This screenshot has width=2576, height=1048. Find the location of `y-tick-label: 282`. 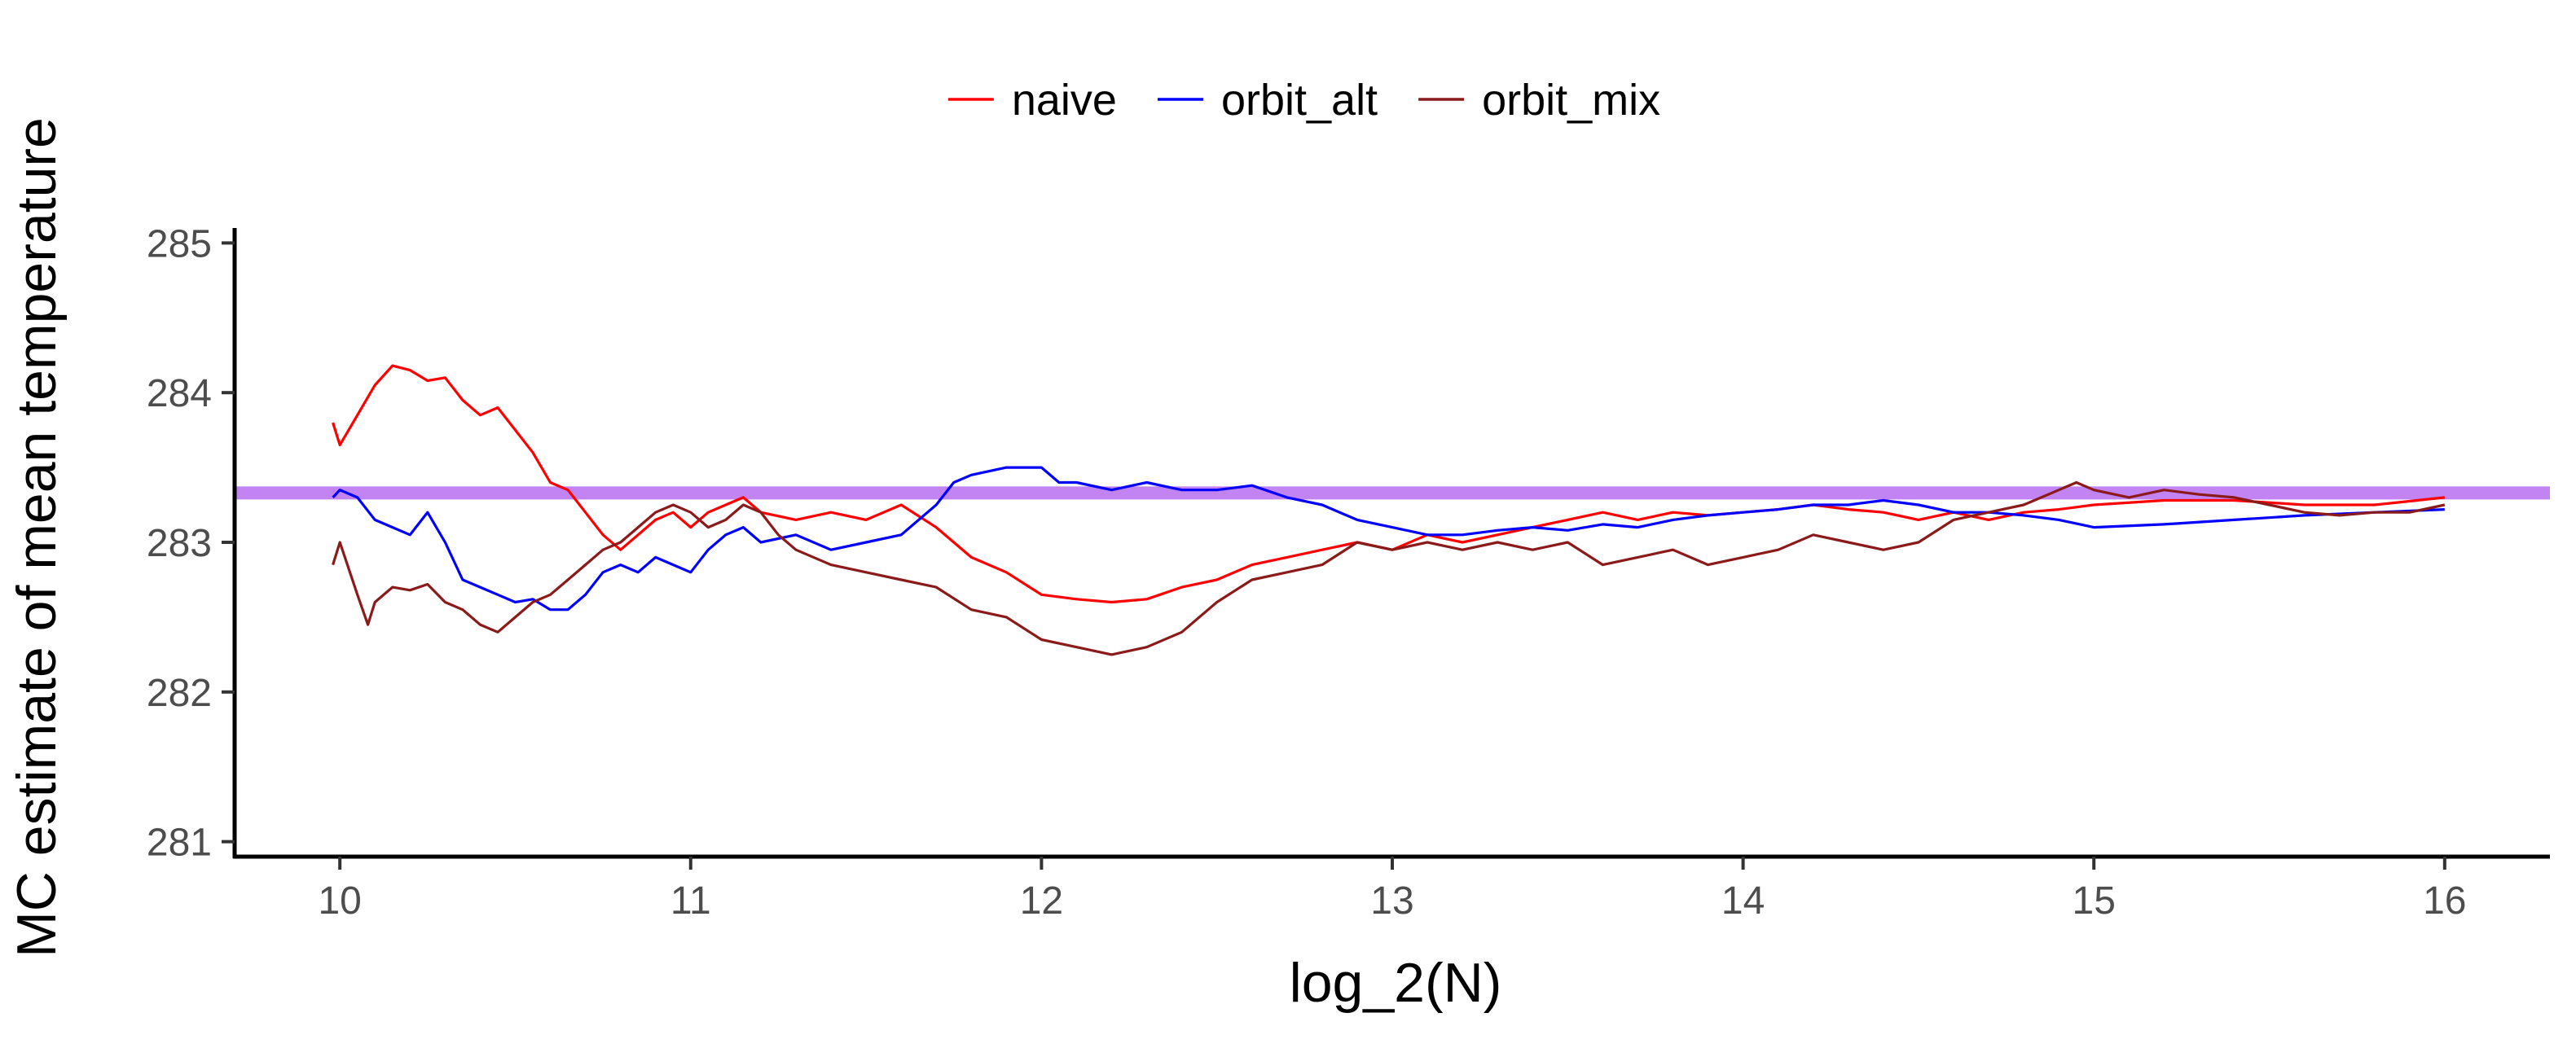

y-tick-label: 282 is located at coordinates (179, 693).